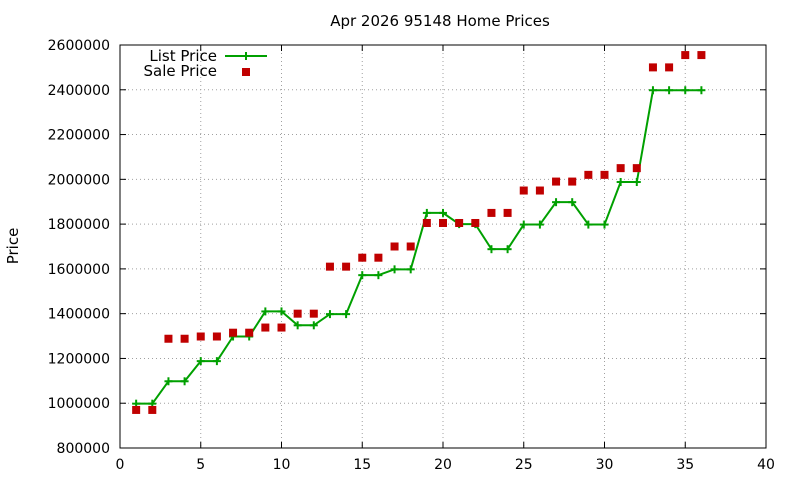  I want to click on legend-swatch-list-price, so click(246, 56).